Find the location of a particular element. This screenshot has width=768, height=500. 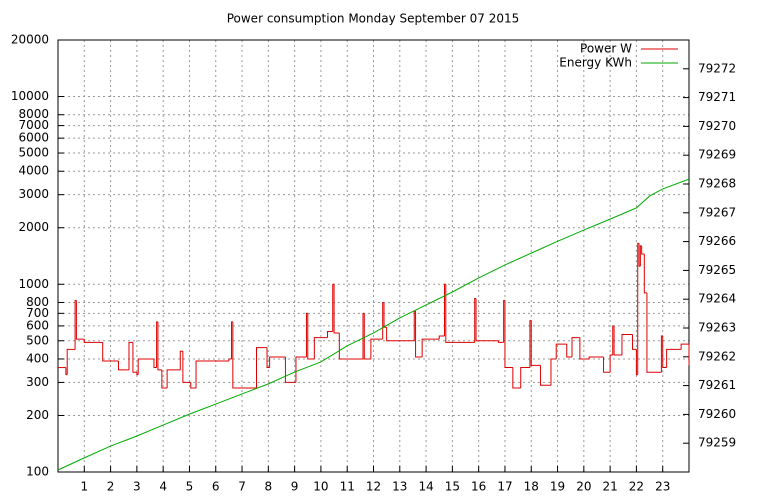

y2-tick-label: 79268 is located at coordinates (717, 184).